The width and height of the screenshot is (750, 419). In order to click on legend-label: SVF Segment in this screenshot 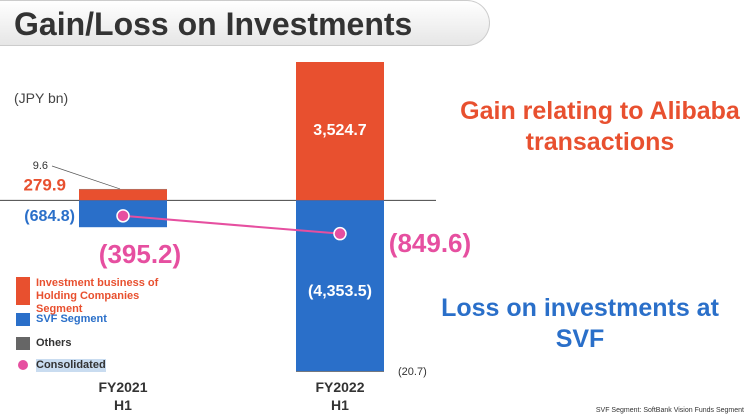, I will do `click(71, 319)`.